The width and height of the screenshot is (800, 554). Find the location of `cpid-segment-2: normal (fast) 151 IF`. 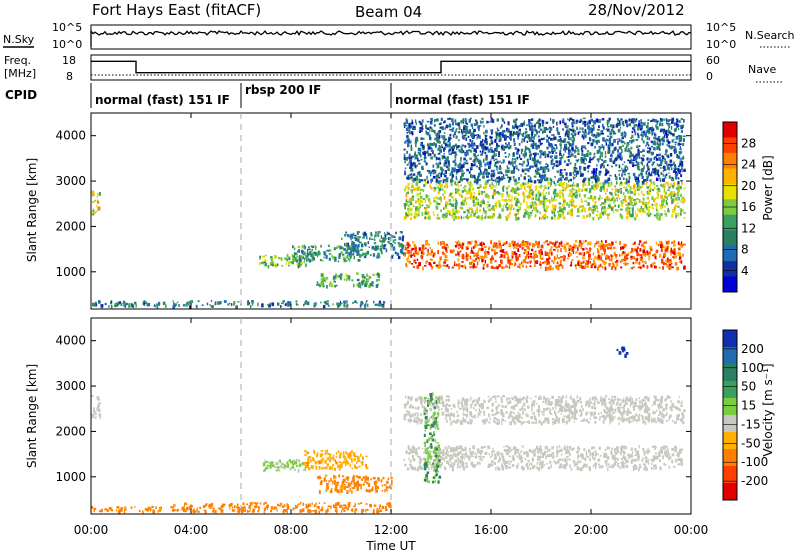

cpid-segment-2: normal (fast) 151 IF is located at coordinates (462, 100).